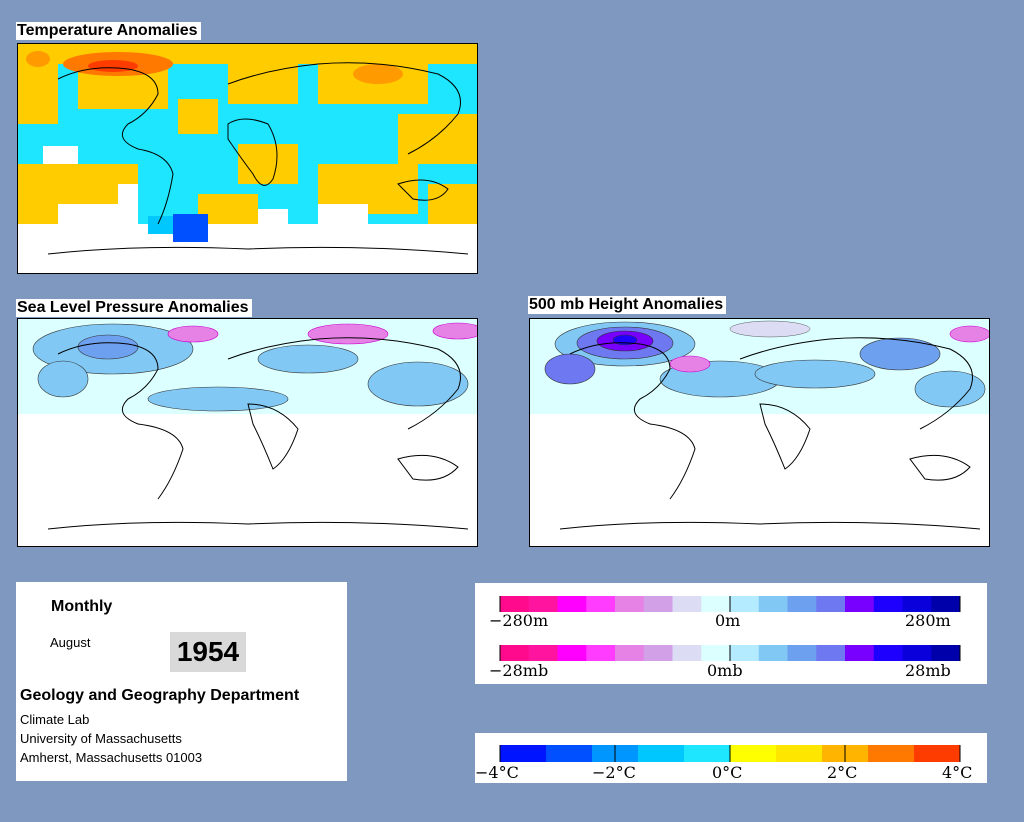  I want to click on pressure-label-min: −28mb, so click(519, 670).